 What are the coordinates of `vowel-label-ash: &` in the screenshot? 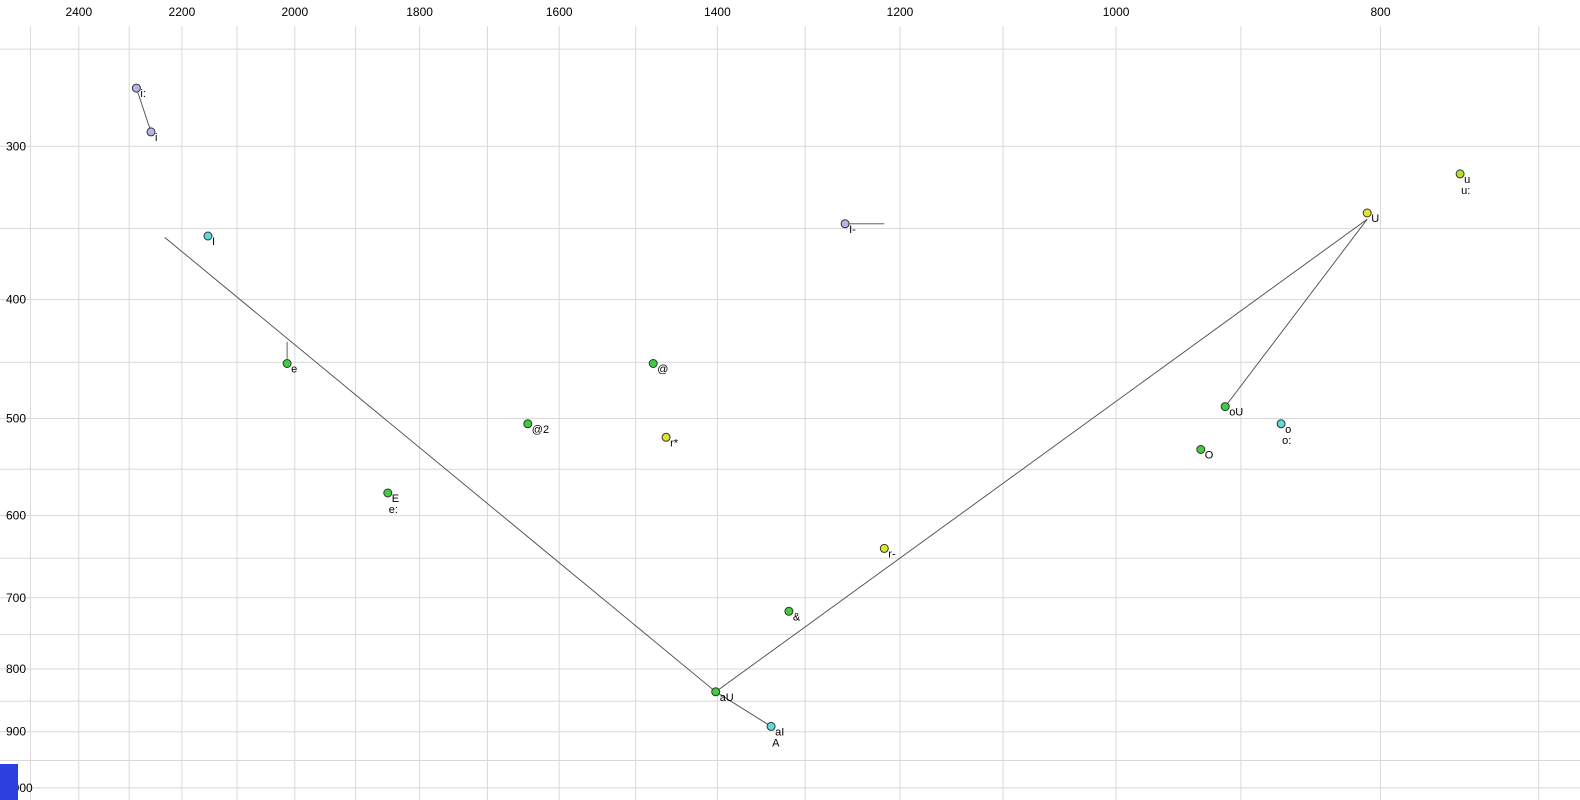 It's located at (797, 617).